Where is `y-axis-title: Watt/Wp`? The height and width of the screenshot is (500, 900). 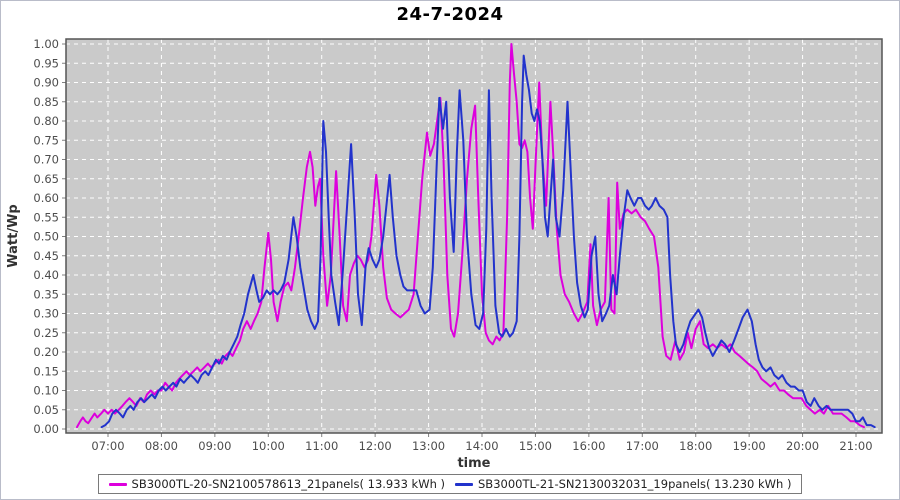
y-axis-title: Watt/Wp is located at coordinates (13, 235).